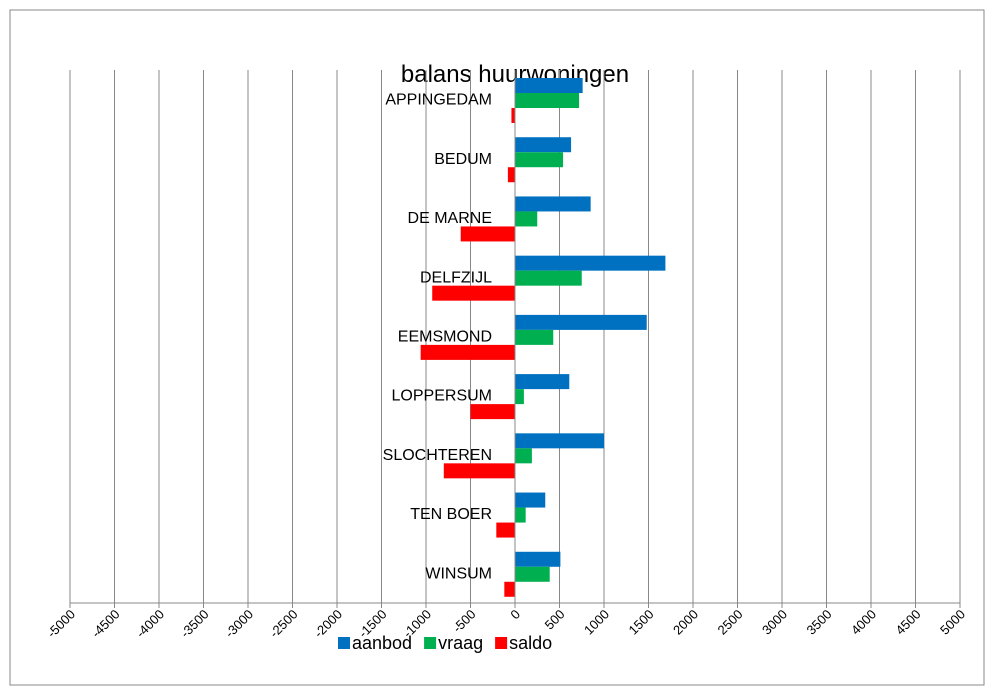  What do you see at coordinates (451, 514) in the screenshot?
I see `y-tick-label: TEN BOER` at bounding box center [451, 514].